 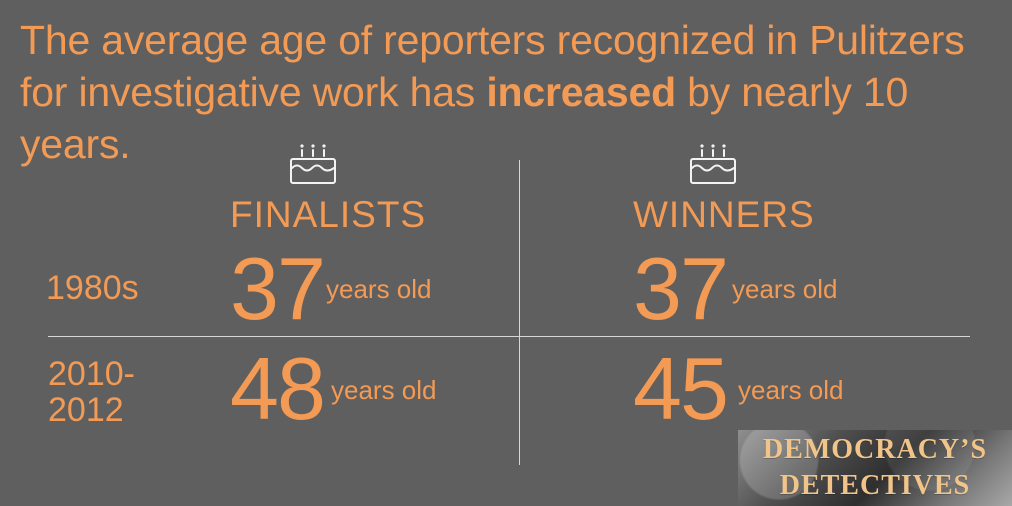 I want to click on logo-line-2: DETECTIVES, so click(x=875, y=485).